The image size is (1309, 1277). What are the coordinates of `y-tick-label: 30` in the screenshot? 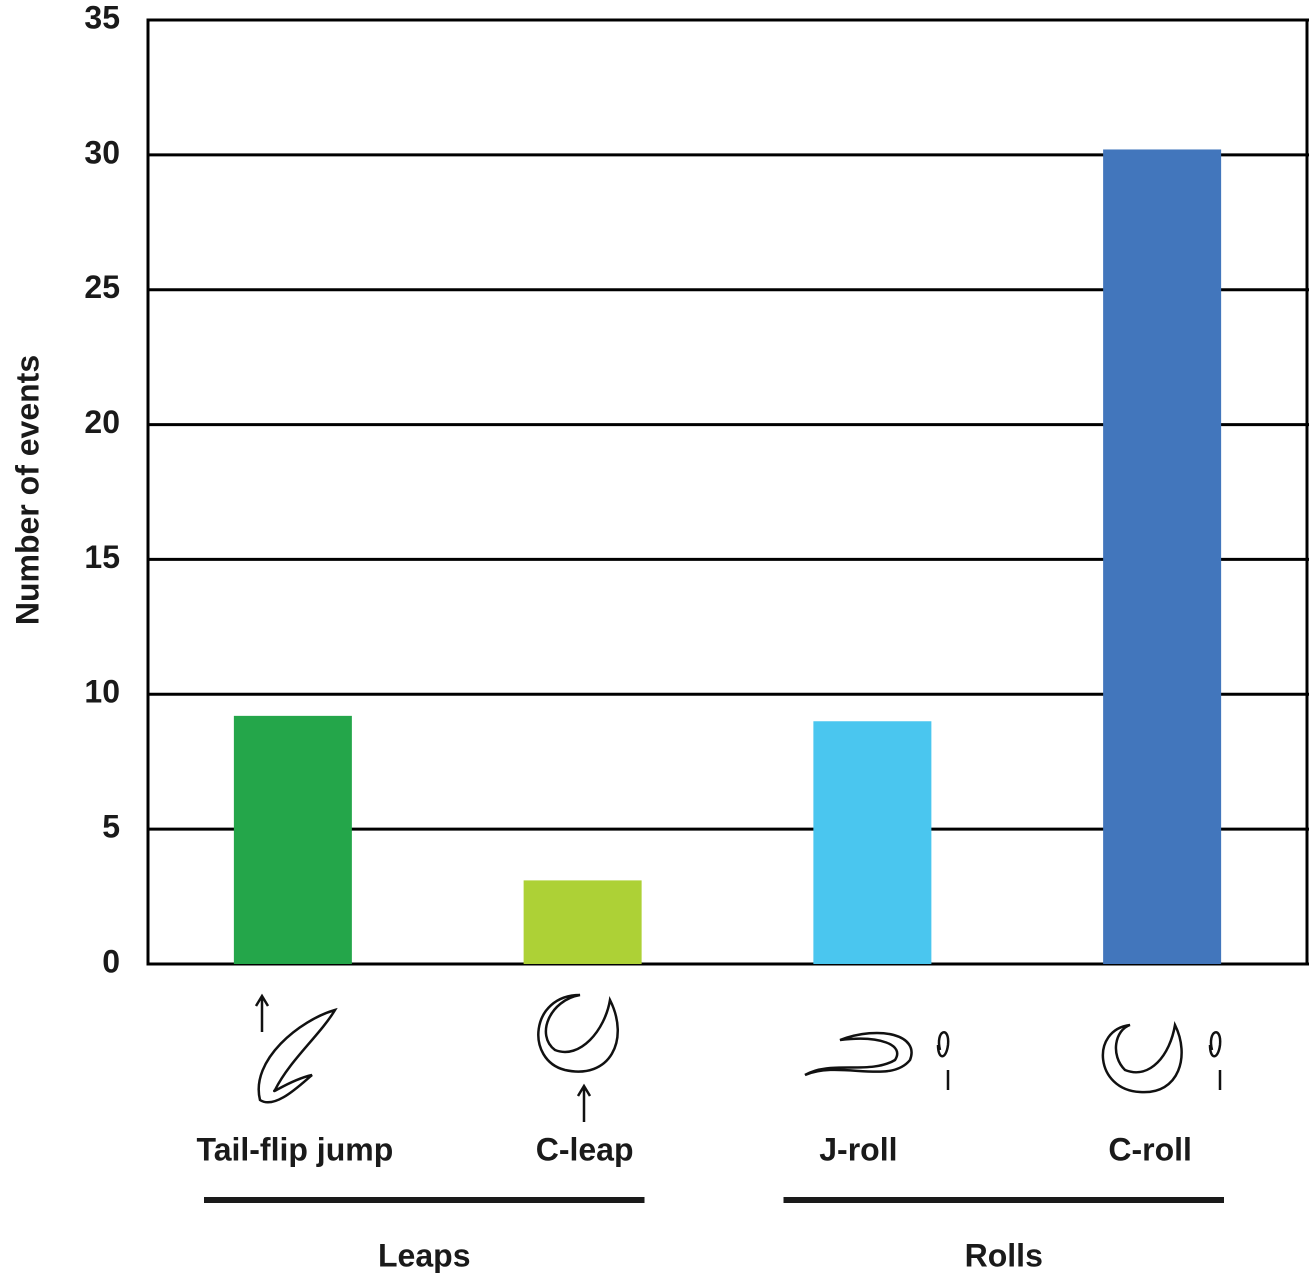 It's located at (102, 152).